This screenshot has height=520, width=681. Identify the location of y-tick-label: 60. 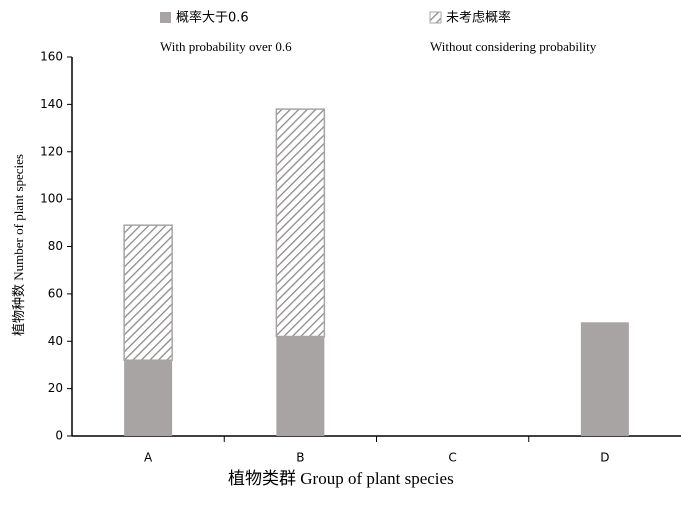
(55, 293).